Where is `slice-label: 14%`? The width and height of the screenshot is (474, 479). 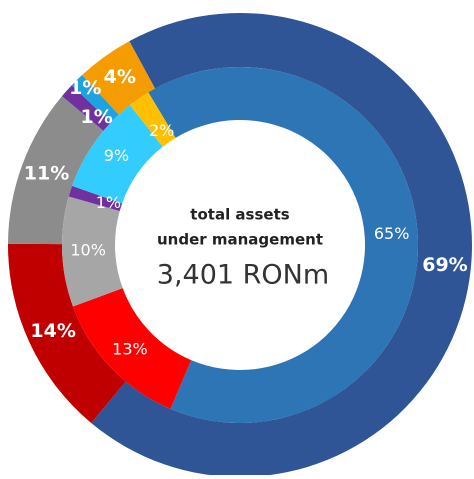
slice-label: 14% is located at coordinates (52, 331).